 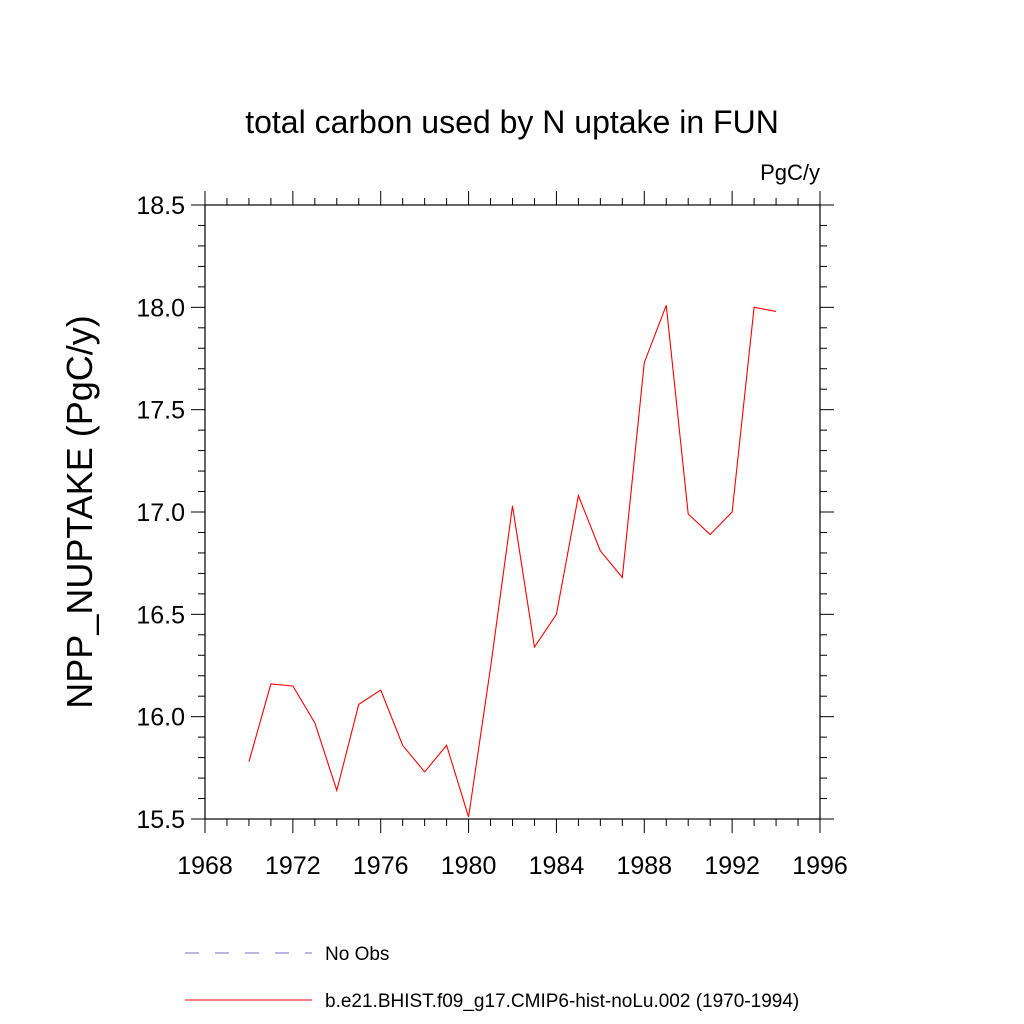 I want to click on x-tick-label: 1992, so click(x=732, y=866).